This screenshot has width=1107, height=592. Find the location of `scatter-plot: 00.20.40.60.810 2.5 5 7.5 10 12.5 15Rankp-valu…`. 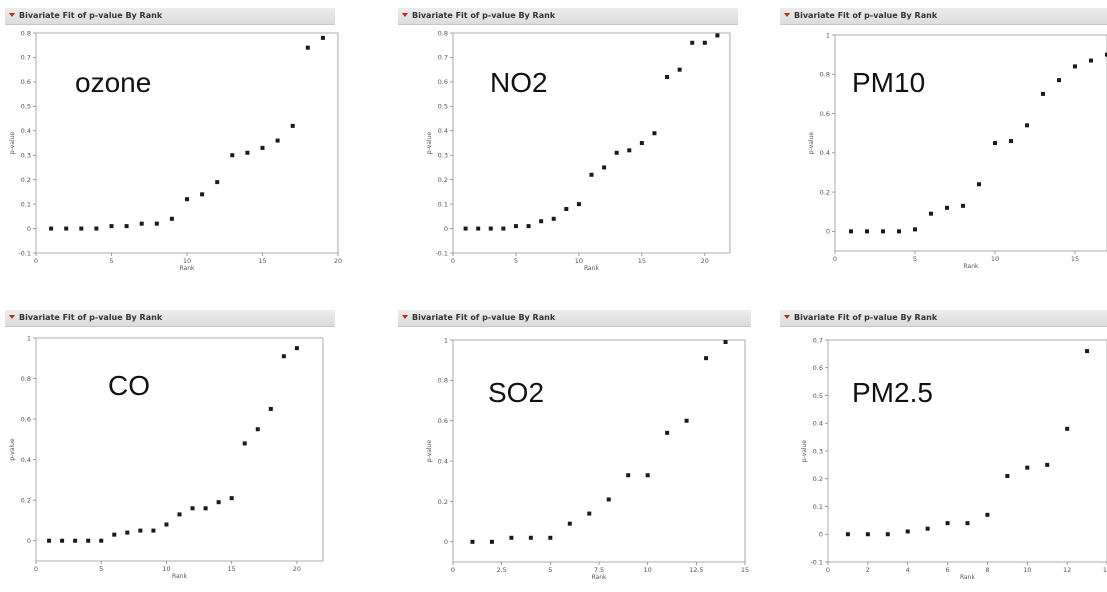

scatter-plot: 00.20.40.60.810 2.5 5 7.5 10 12.5 15Rankp-valu… is located at coordinates (587, 458).